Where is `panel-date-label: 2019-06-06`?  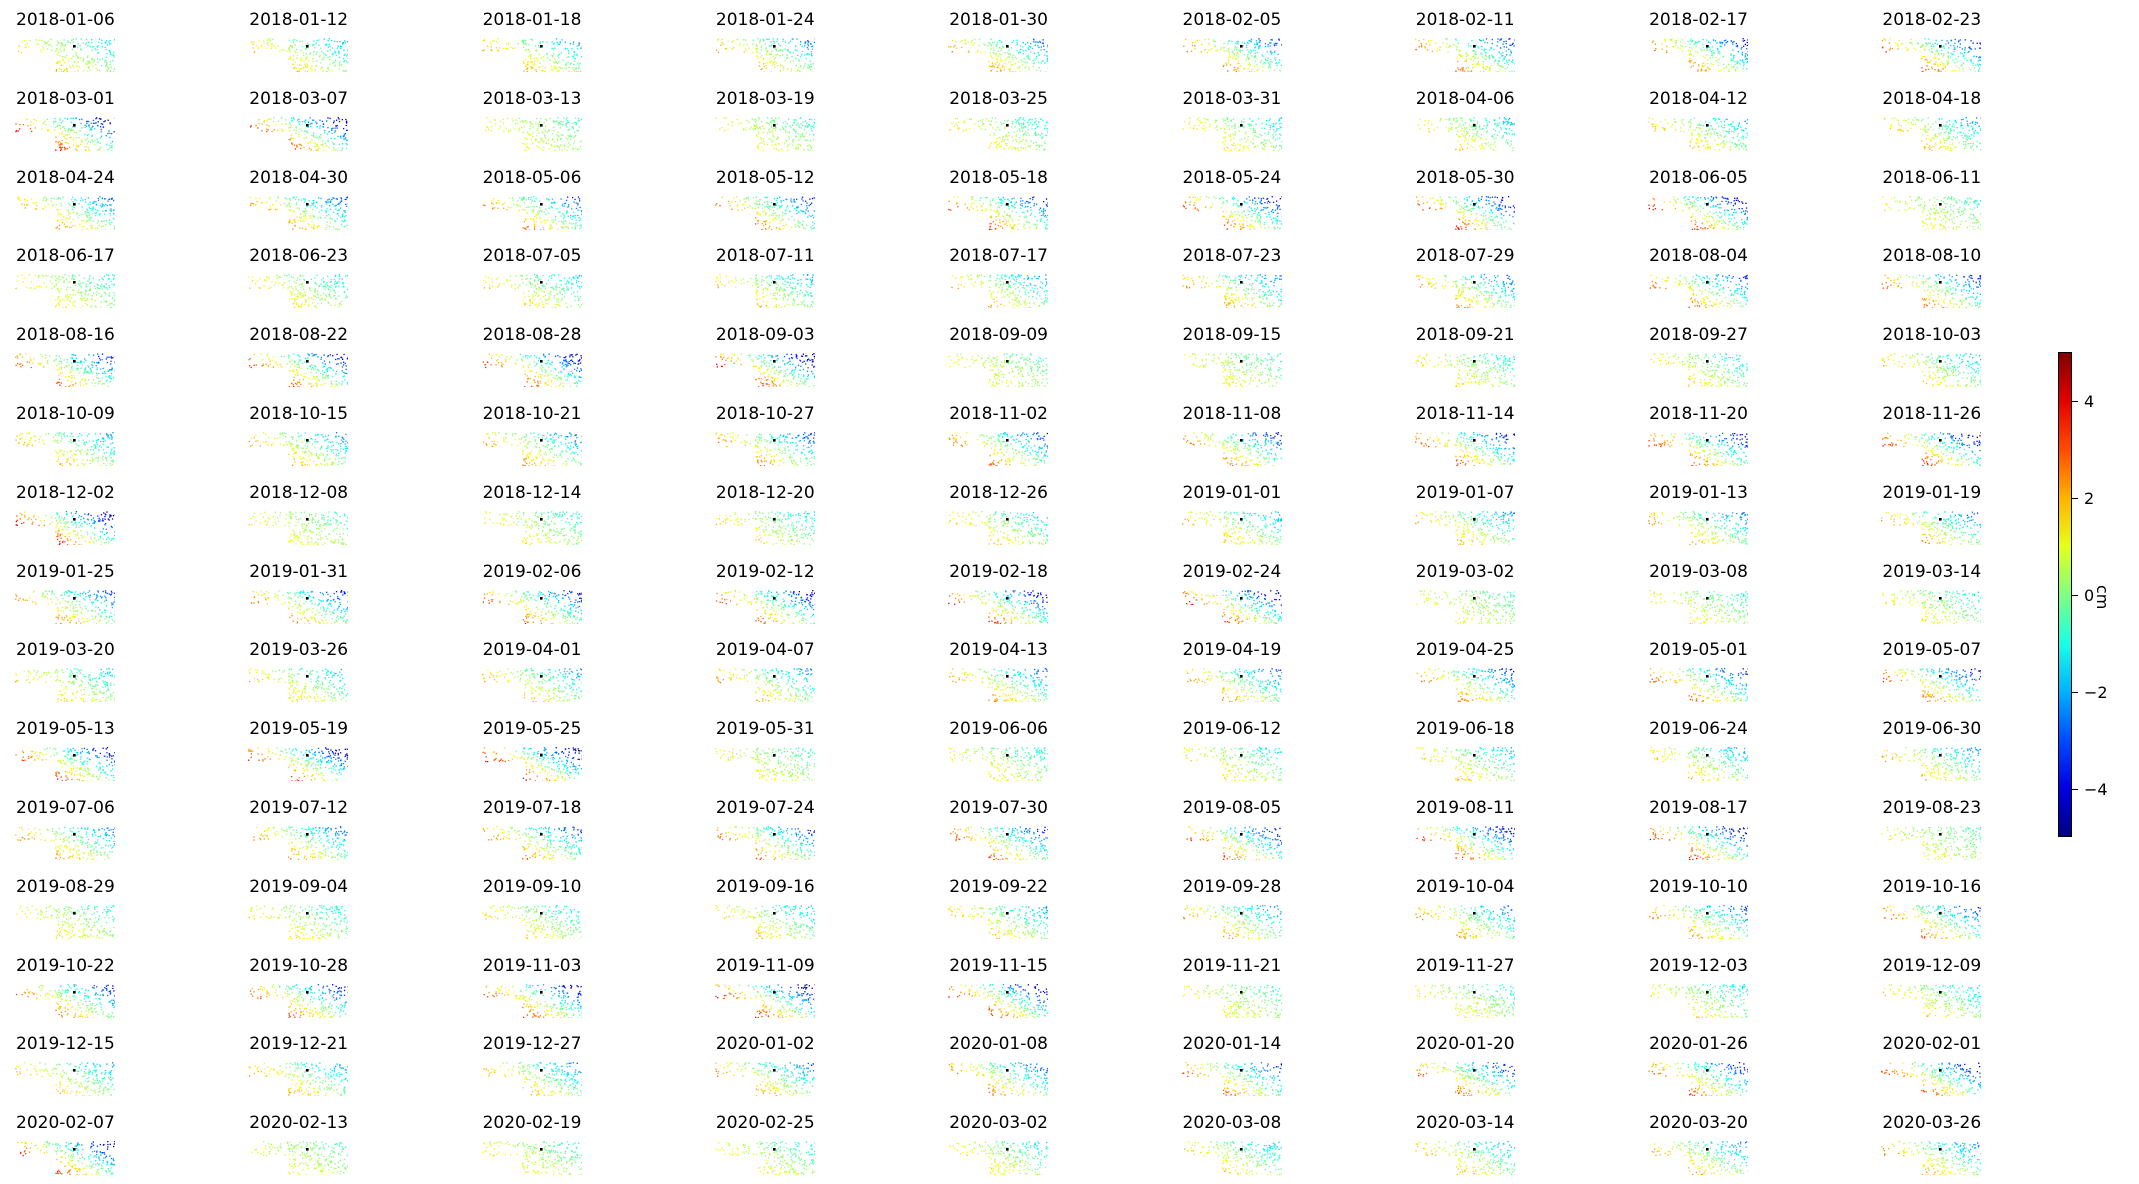 panel-date-label: 2019-06-06 is located at coordinates (998, 729).